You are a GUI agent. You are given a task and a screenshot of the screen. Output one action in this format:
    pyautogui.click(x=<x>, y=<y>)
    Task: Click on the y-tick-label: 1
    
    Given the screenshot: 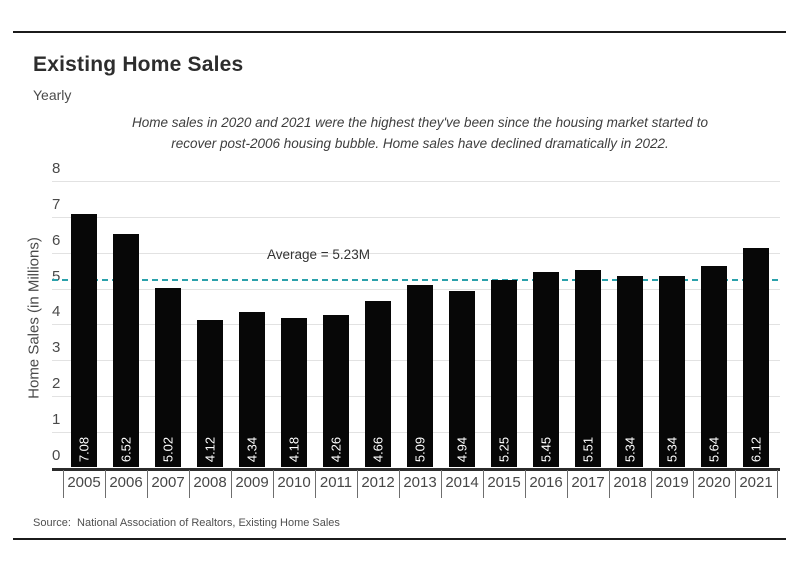 What is the action you would take?
    pyautogui.click(x=56, y=419)
    